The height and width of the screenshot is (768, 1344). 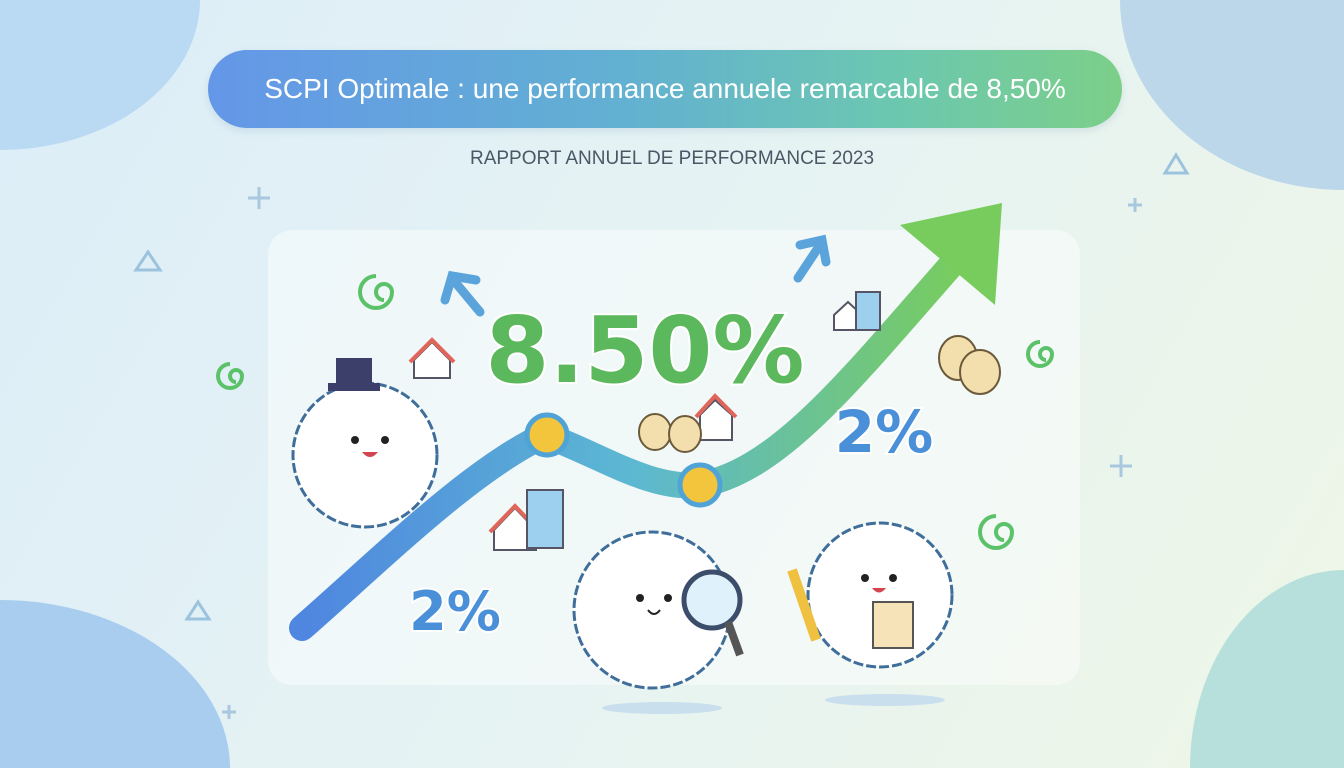 I want to click on fluffy-character-magnifier, so click(x=658, y=622).